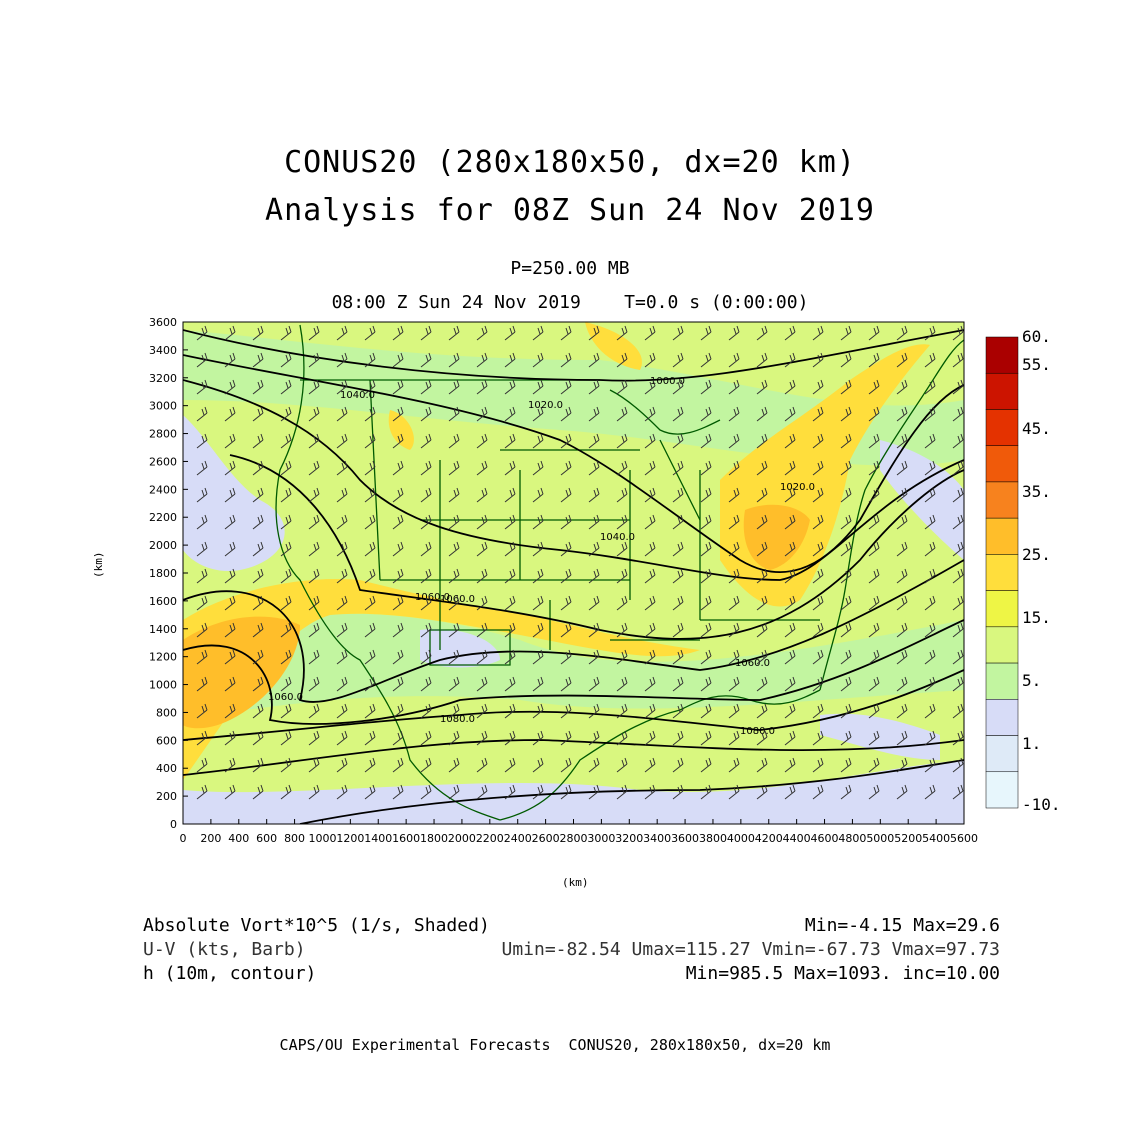 This screenshot has height=1148, width=1148. I want to click on y-tick-label: 1000, so click(163, 685).